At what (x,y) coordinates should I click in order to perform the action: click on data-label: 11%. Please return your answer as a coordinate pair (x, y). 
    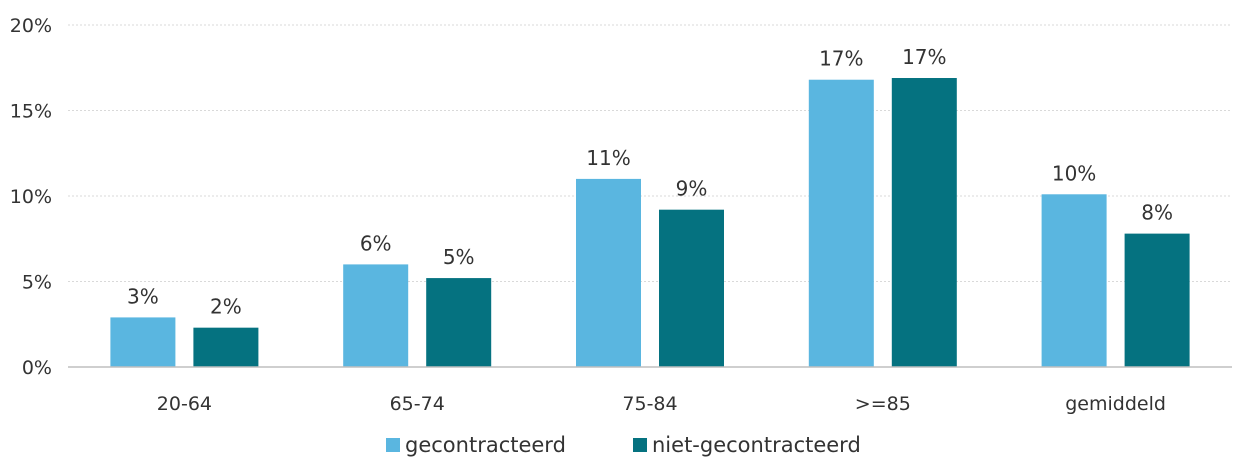
    Looking at the image, I should click on (608, 158).